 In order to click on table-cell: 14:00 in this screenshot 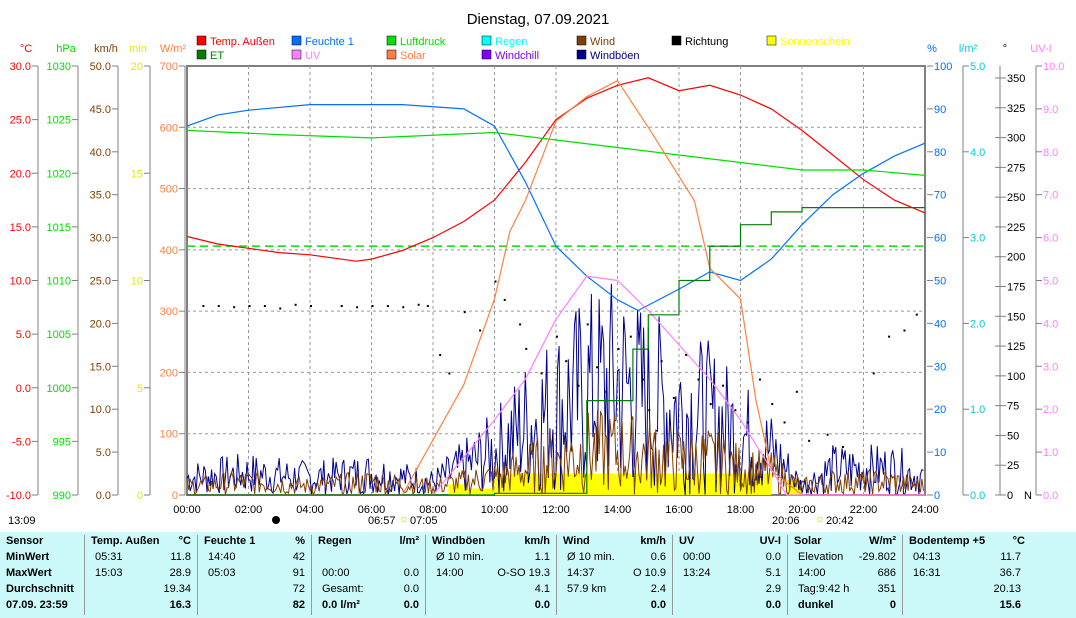, I will do `click(450, 573)`.